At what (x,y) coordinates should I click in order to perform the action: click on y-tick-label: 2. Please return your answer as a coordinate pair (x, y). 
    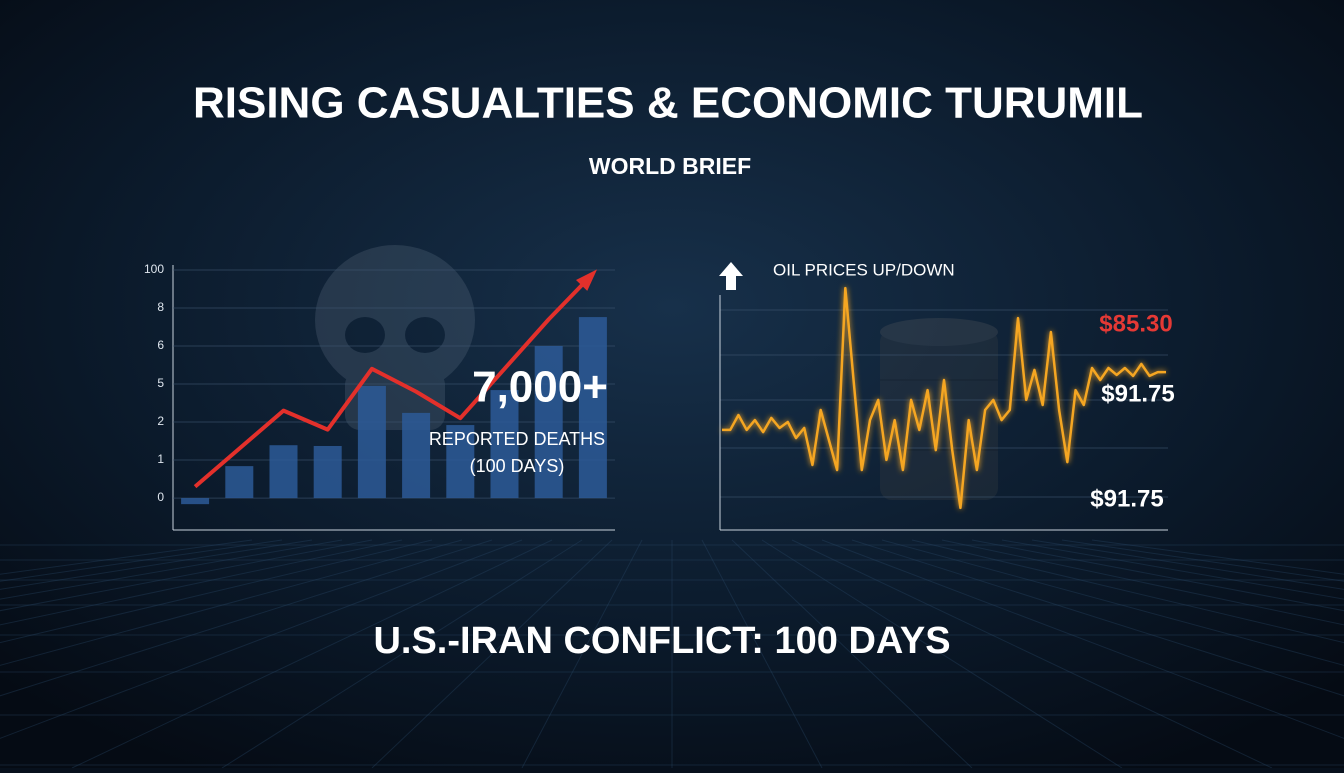
    Looking at the image, I should click on (160, 421).